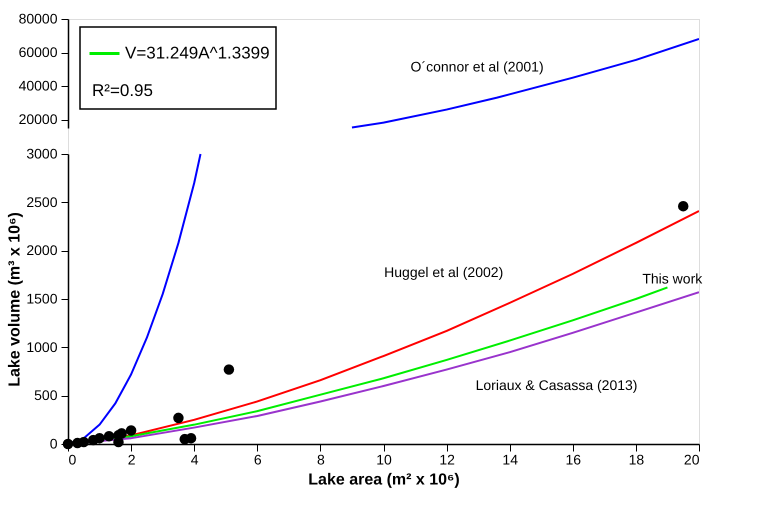  I want to click on legend-label: V=31.249A^1.3399, so click(197, 53).